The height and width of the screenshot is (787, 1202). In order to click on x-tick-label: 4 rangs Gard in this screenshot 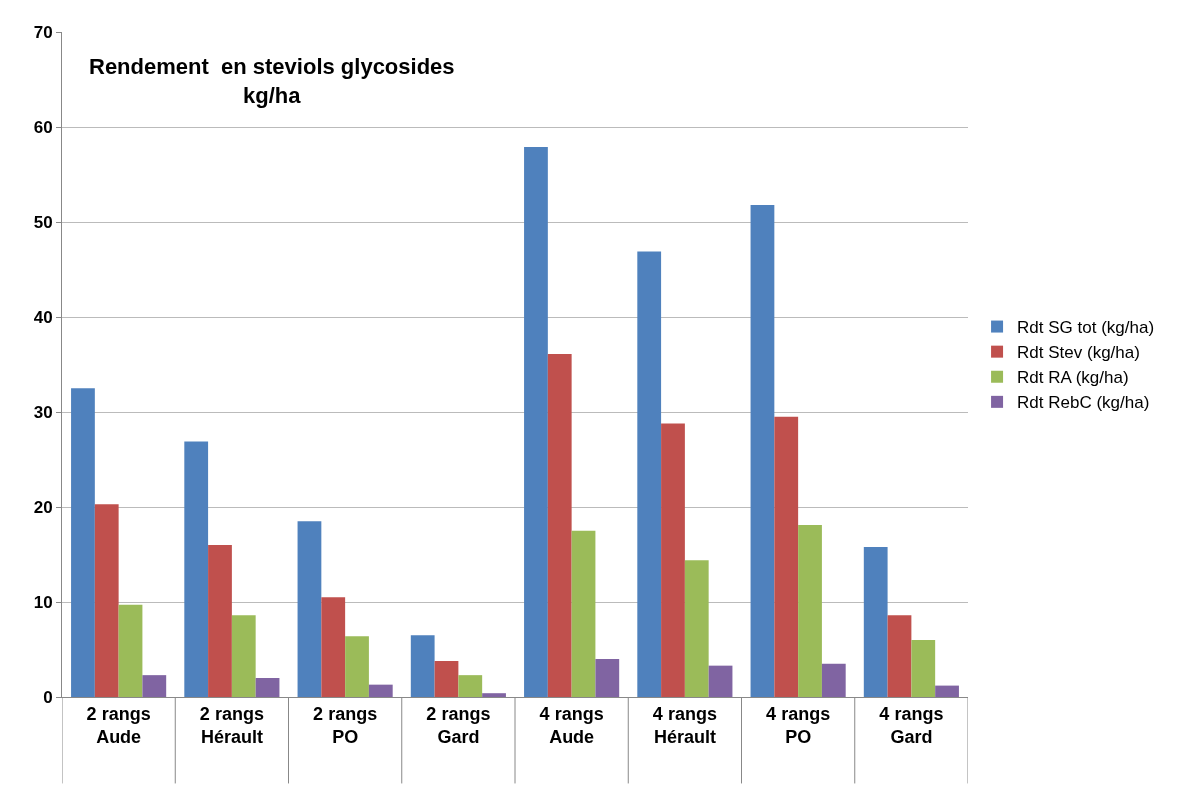, I will do `click(911, 725)`.